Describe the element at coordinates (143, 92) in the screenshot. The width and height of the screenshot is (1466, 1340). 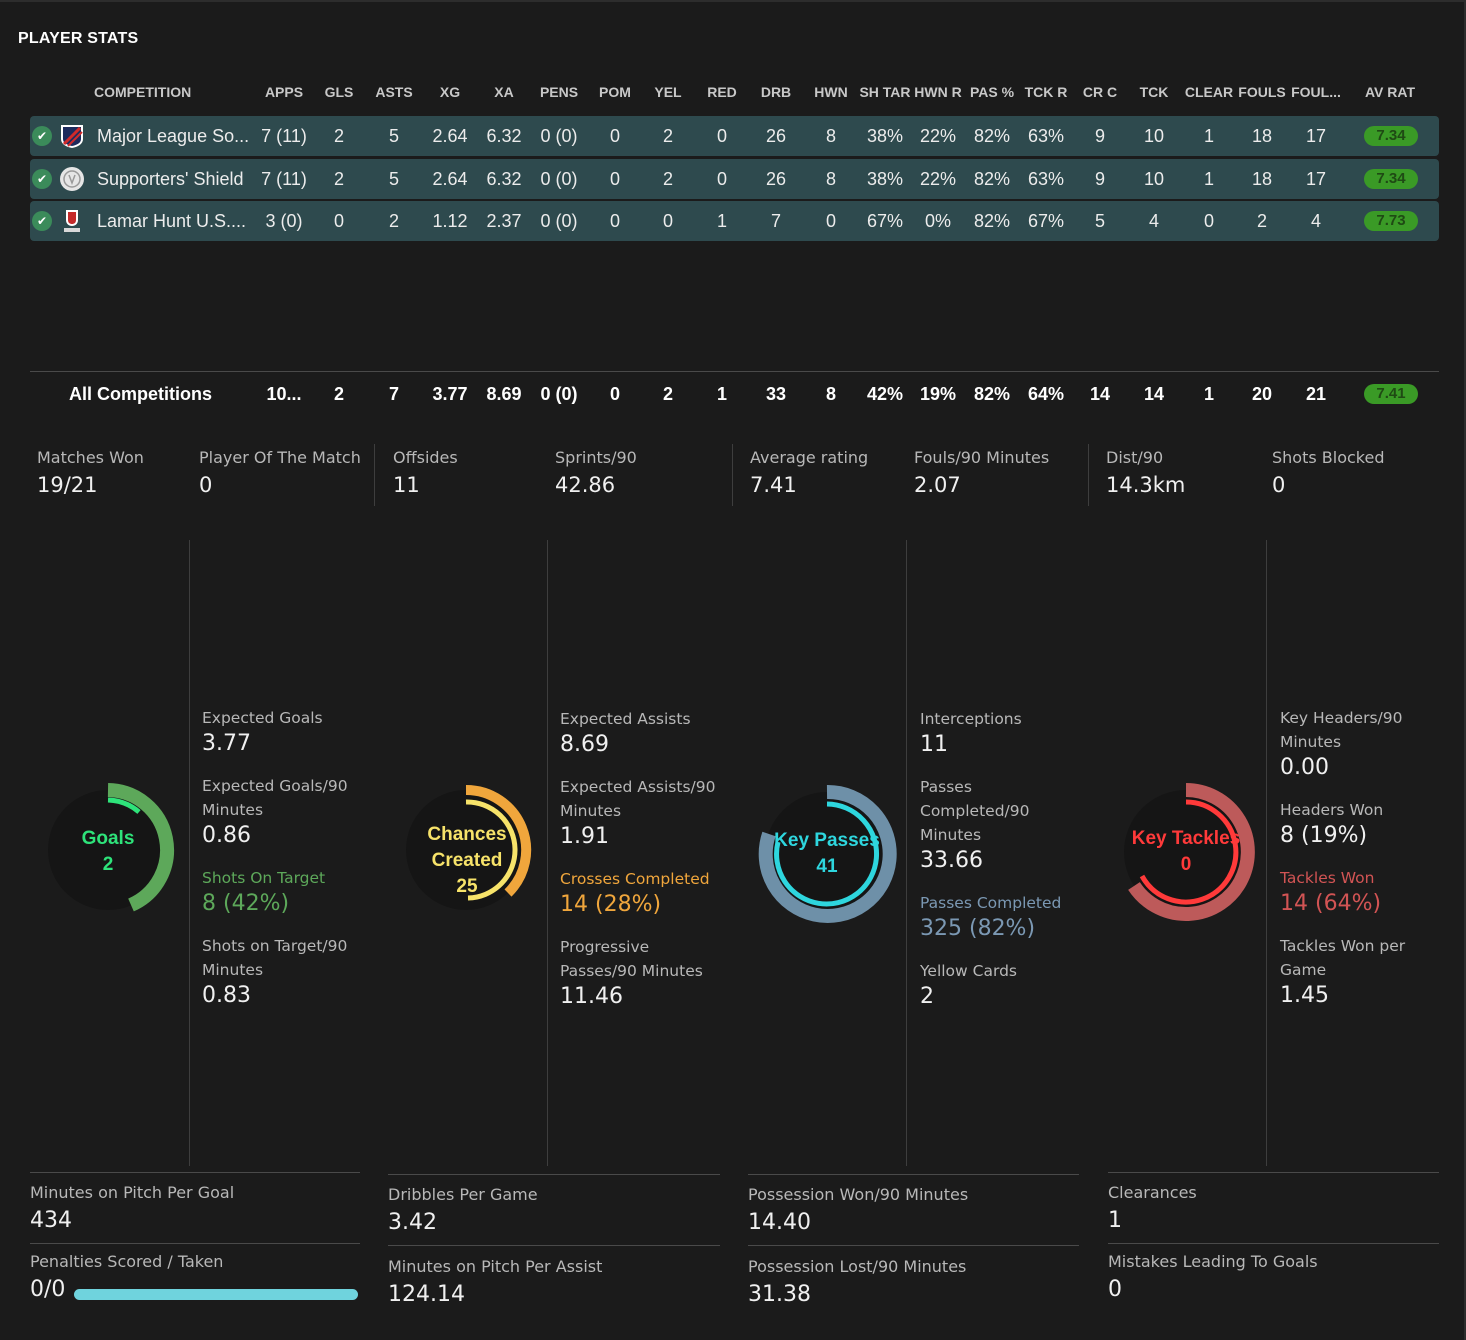
I see `col-header-competition: COMPETITION` at that location.